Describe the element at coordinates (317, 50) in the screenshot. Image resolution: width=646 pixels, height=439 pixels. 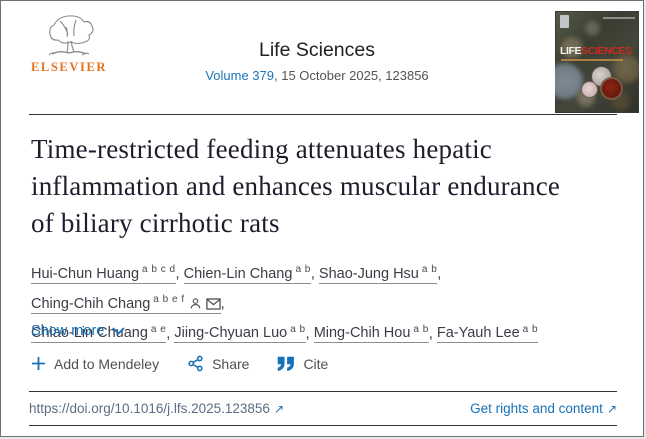
I see `journal-title-link: Life Sciences` at that location.